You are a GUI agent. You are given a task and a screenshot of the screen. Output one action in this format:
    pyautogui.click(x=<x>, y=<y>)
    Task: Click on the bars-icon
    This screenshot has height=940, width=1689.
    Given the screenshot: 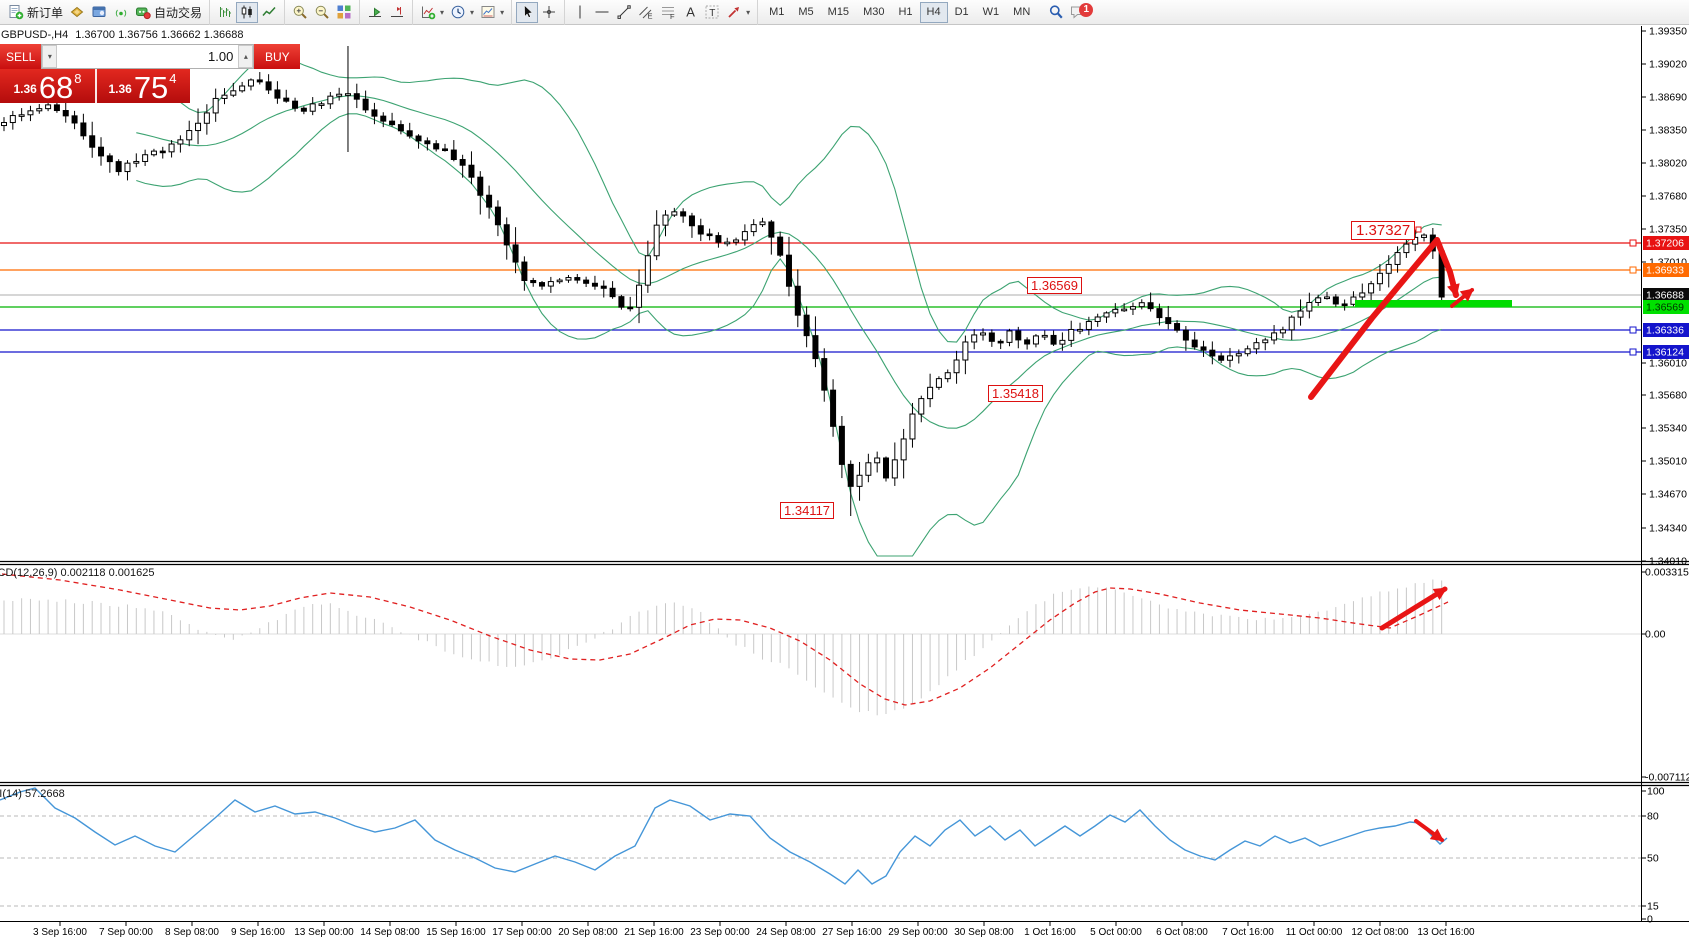 What is the action you would take?
    pyautogui.click(x=226, y=12)
    